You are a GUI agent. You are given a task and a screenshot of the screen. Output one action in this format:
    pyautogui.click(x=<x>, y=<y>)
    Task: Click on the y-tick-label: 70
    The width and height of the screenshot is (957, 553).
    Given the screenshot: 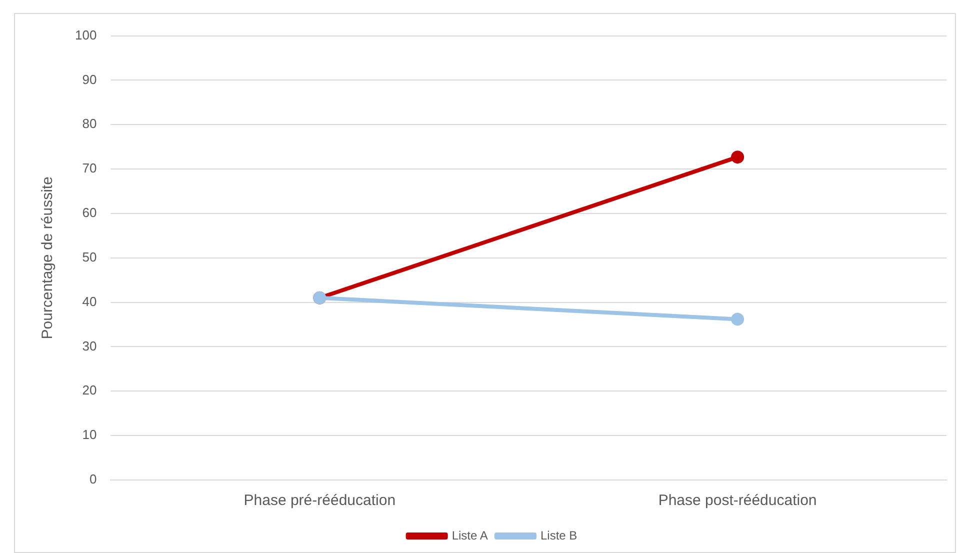 What is the action you would take?
    pyautogui.click(x=89, y=168)
    